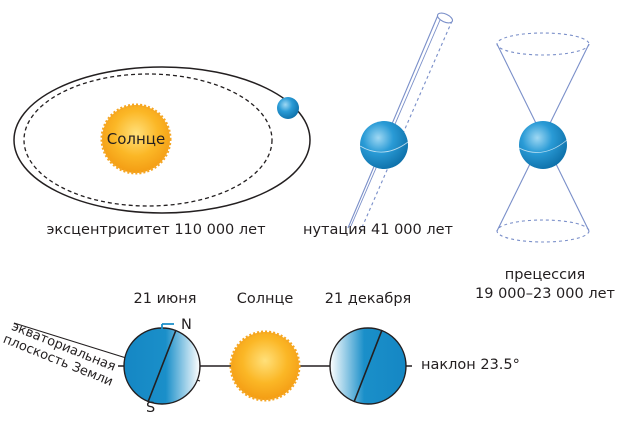  What do you see at coordinates (545, 275) in the screenshot?
I see `precession-caption-line1: прецессия` at bounding box center [545, 275].